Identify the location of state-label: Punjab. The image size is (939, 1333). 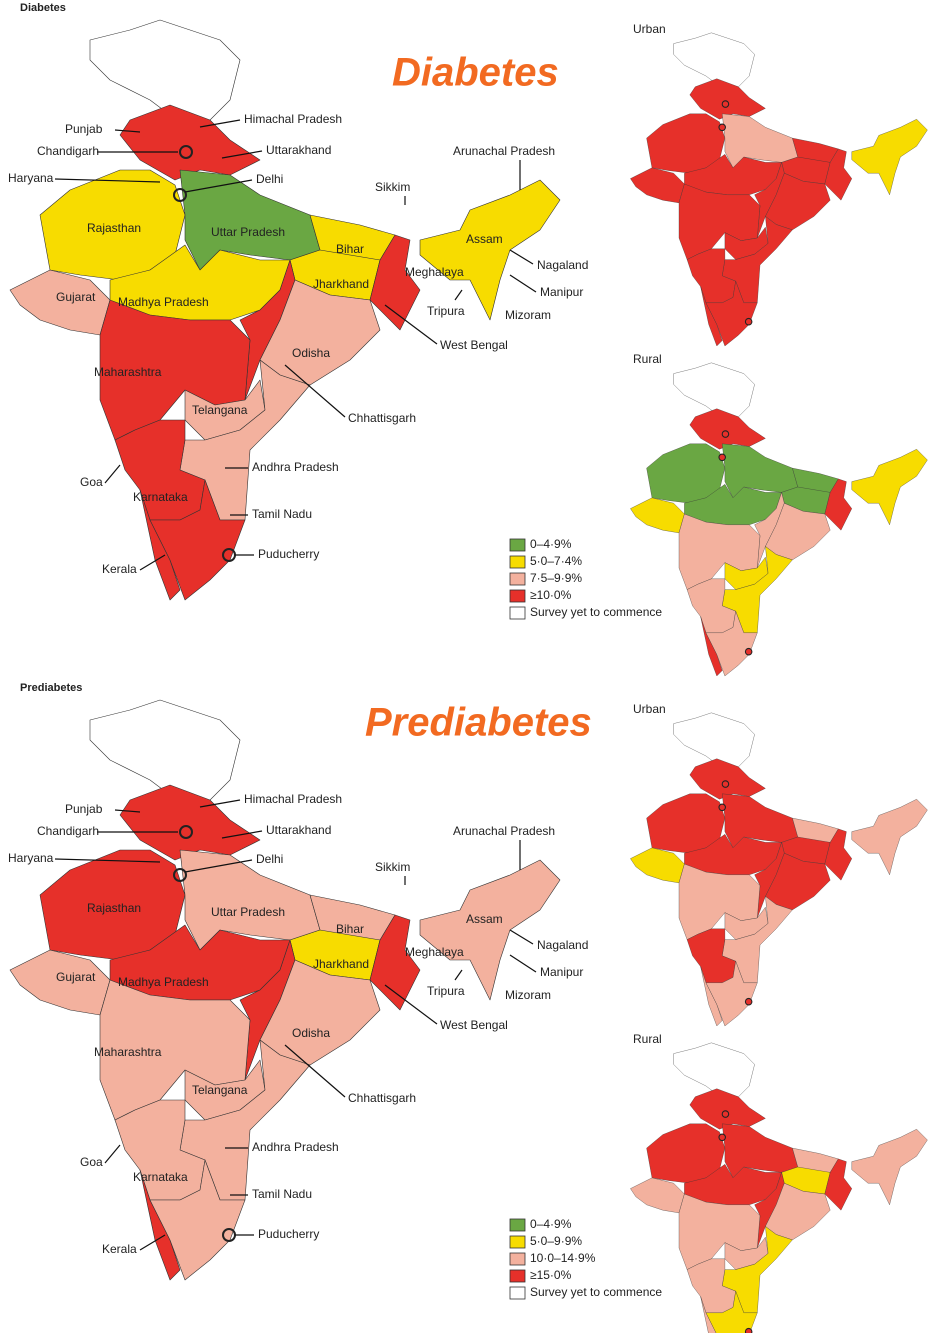
(84, 129).